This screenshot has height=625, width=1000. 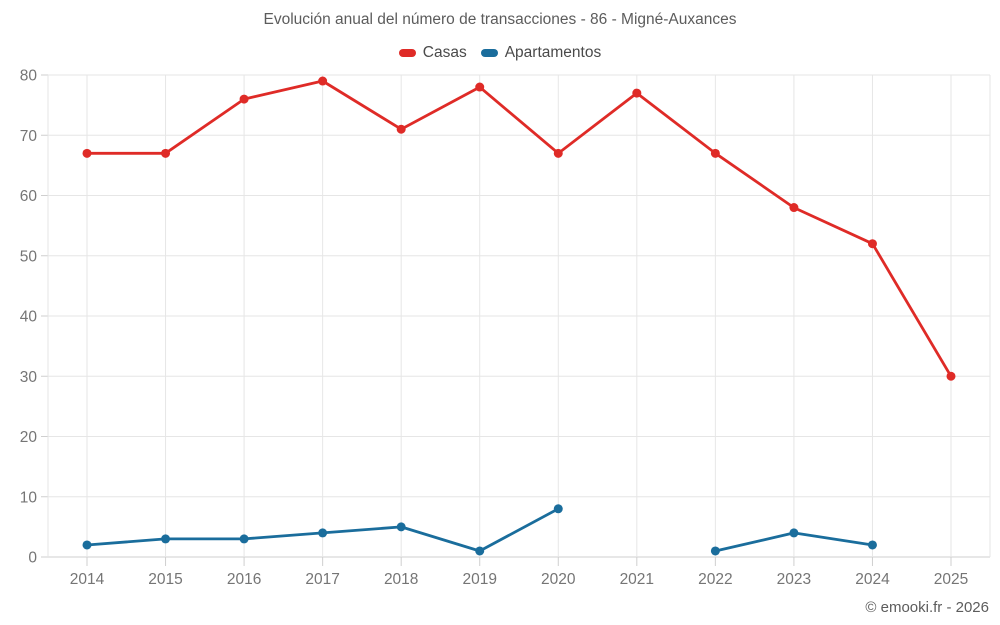 What do you see at coordinates (87, 153) in the screenshot?
I see `data-point-casas-2014` at bounding box center [87, 153].